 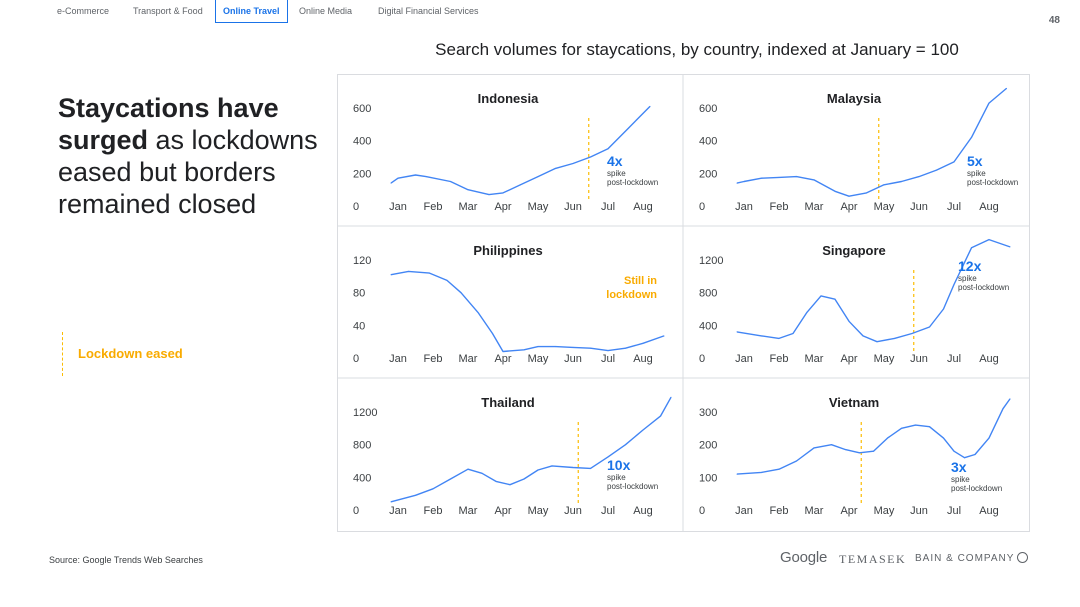 What do you see at coordinates (959, 467) in the screenshot?
I see `annotation-value-vietnam: 3x` at bounding box center [959, 467].